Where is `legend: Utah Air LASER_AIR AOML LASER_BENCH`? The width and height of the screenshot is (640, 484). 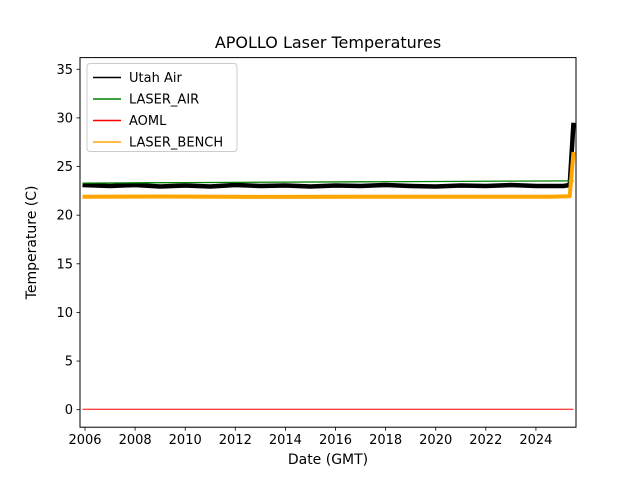
legend: Utah Air LASER_AIR AOML LASER_BENCH is located at coordinates (162, 107).